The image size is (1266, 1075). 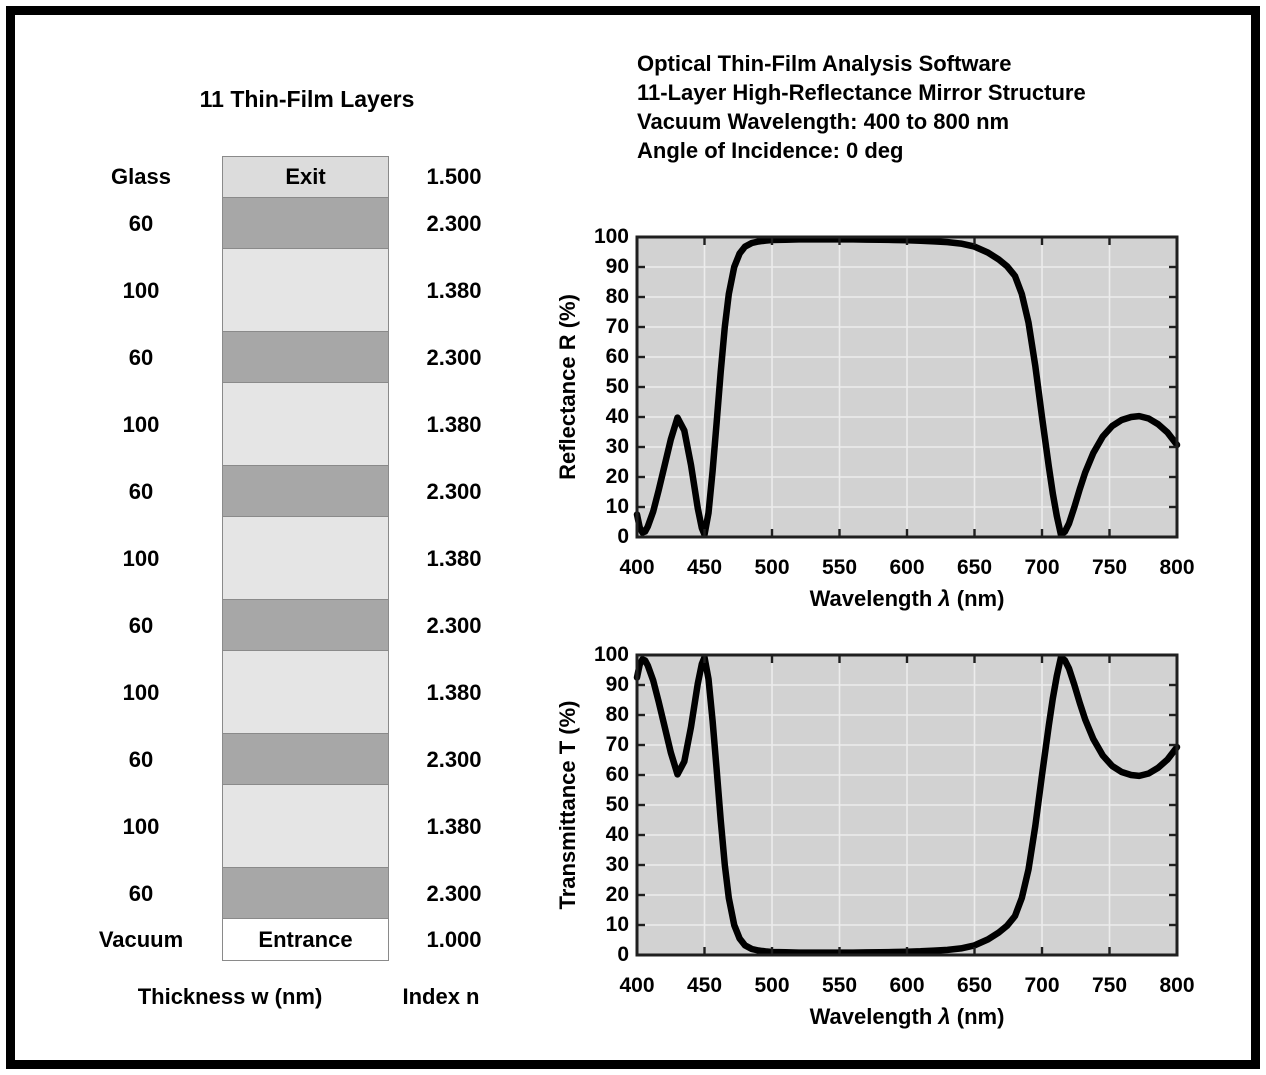 I want to click on layer-row-3: 60 2.300, so click(x=289, y=357).